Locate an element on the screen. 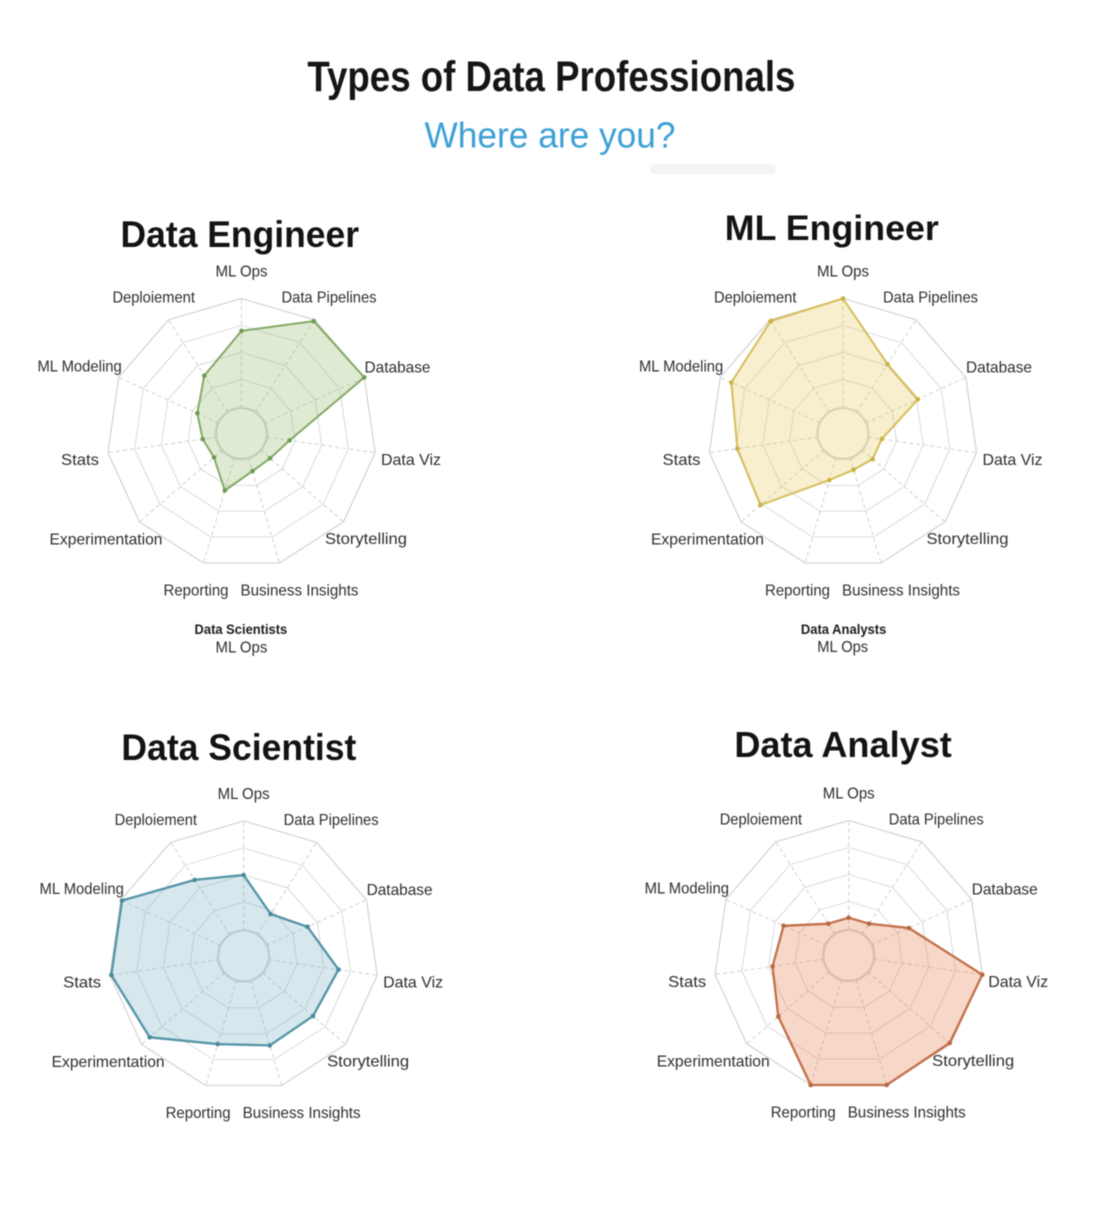 The width and height of the screenshot is (1100, 1214). svg-text: Data Engineer is located at coordinates (240, 234).